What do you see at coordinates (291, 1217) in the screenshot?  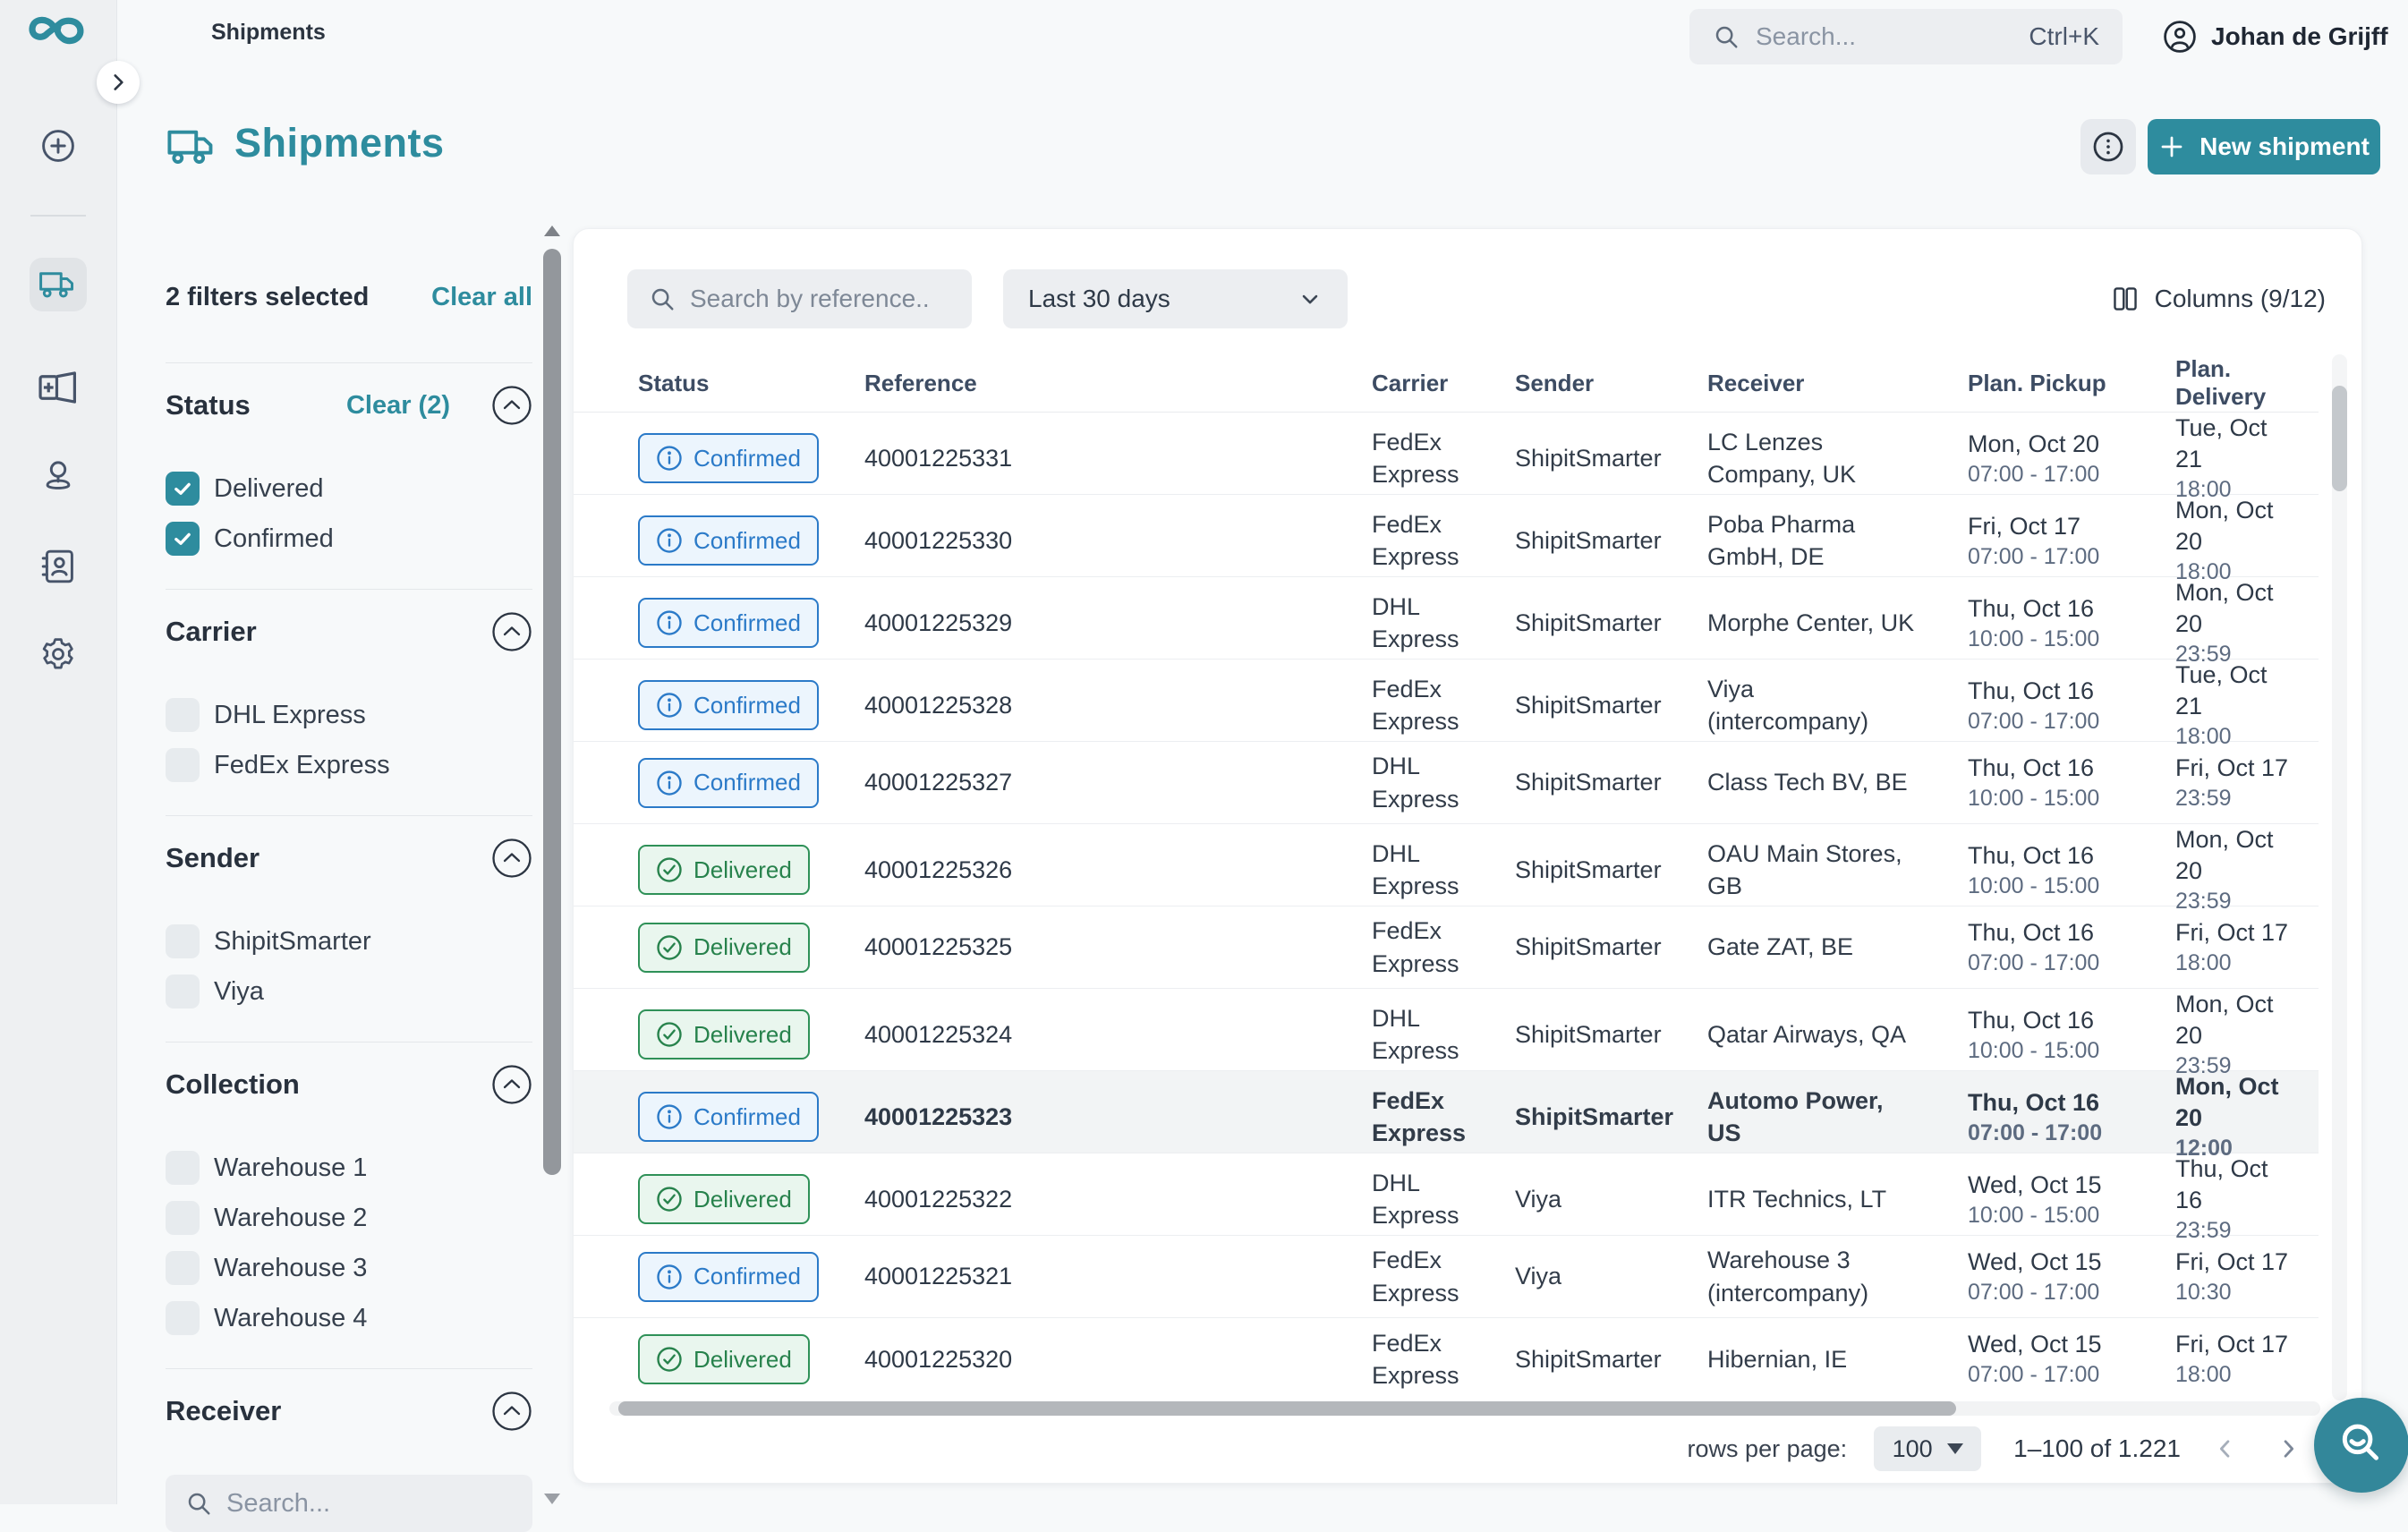 I see `filter-option-label: Warehouse 2` at bounding box center [291, 1217].